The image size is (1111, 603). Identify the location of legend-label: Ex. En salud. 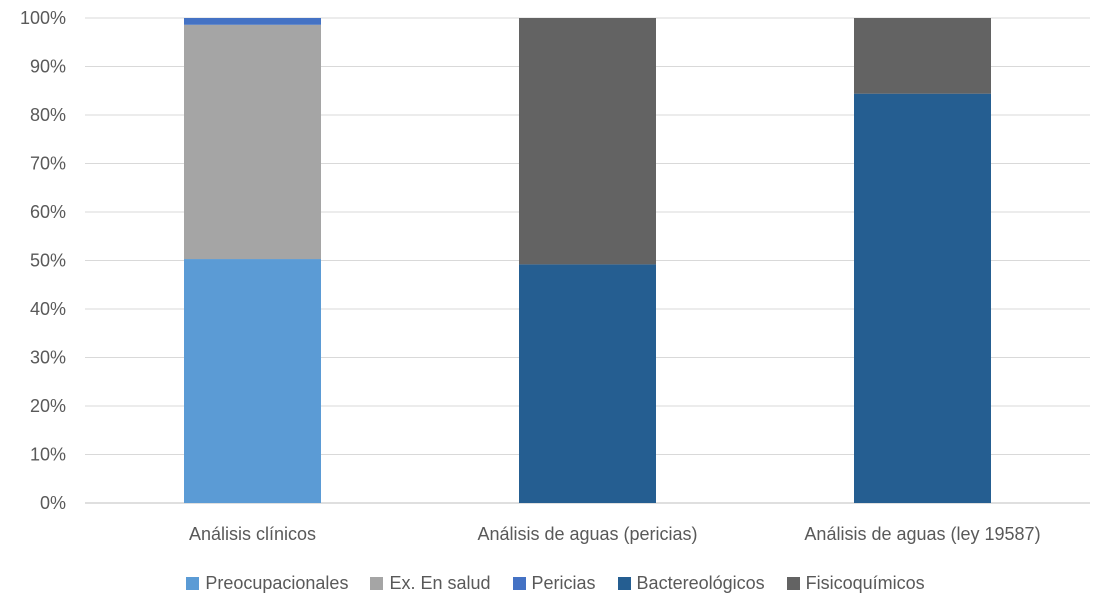
(440, 582).